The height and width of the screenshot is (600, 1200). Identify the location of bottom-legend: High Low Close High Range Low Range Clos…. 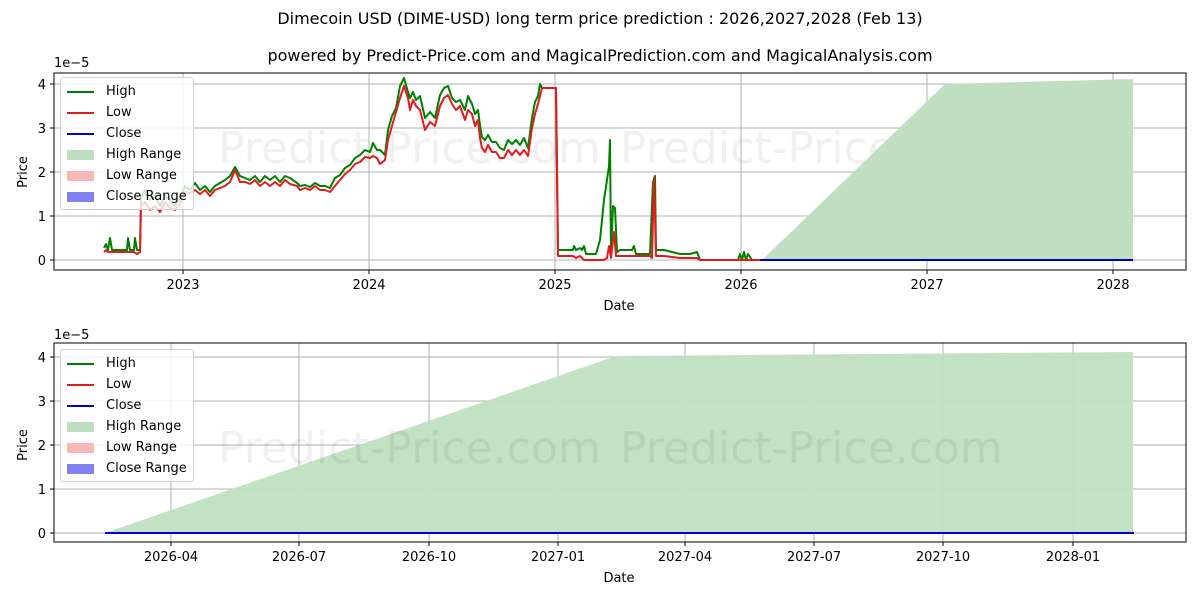
(127, 415).